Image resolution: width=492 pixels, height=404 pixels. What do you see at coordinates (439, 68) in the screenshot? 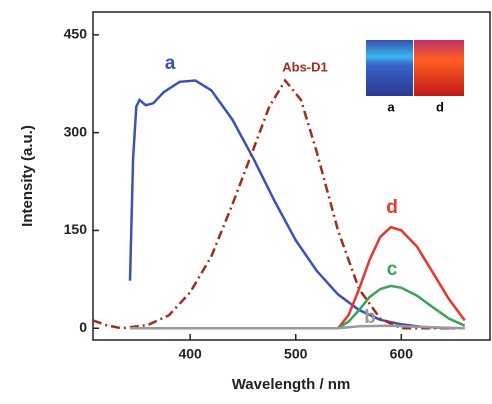
I see `inset-image-d` at bounding box center [439, 68].